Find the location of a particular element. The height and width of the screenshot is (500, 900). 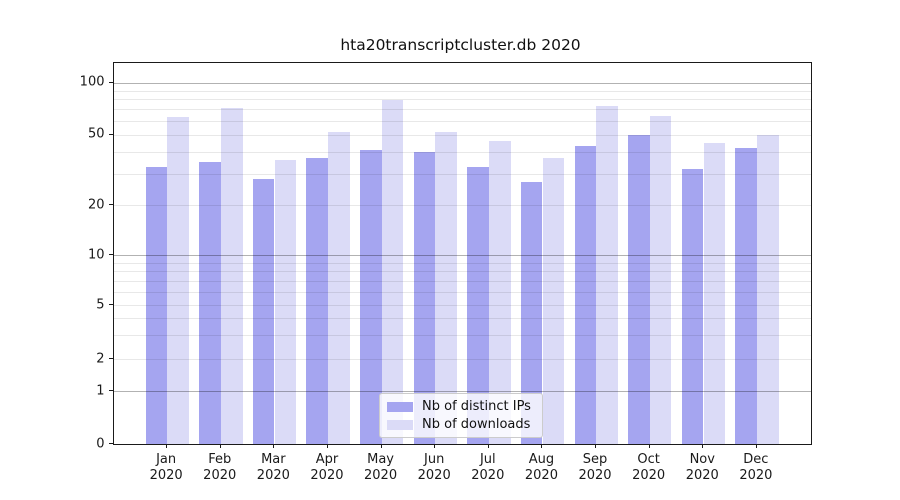

x-tick-label-dec: Dec 2020 is located at coordinates (756, 468).